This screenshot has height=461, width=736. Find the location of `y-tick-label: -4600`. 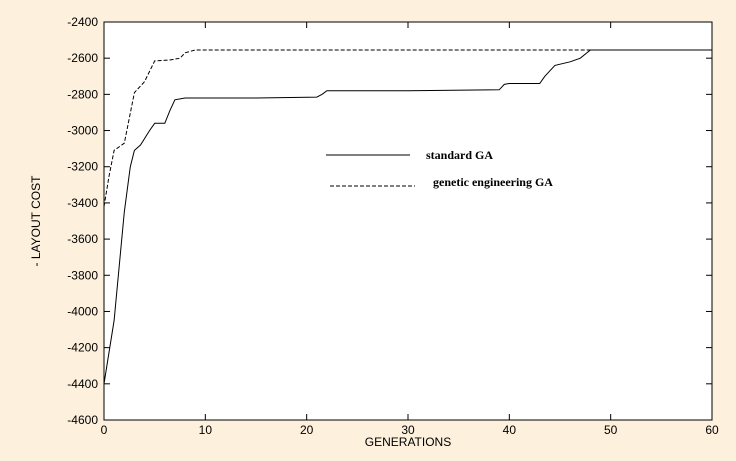

y-tick-label: -4600 is located at coordinates (82, 420).